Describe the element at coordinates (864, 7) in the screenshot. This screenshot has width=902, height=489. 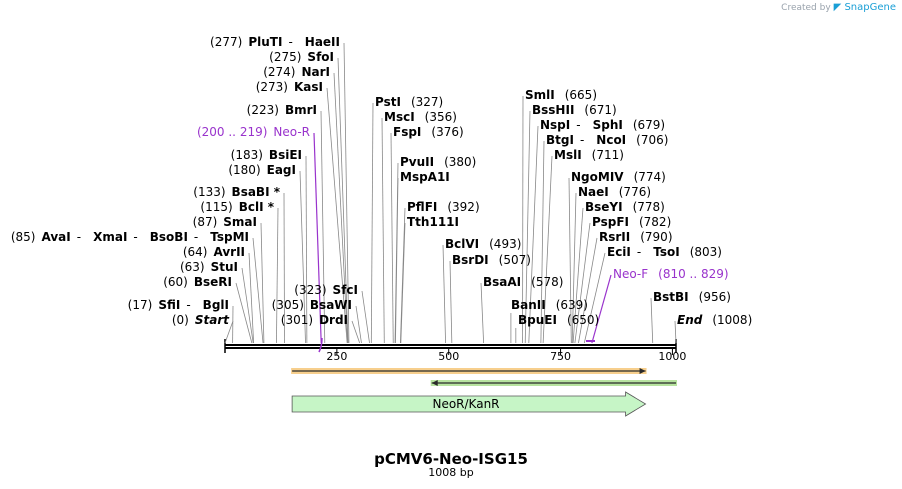
I see `snapgene-logo: ◤ SnapGene` at that location.